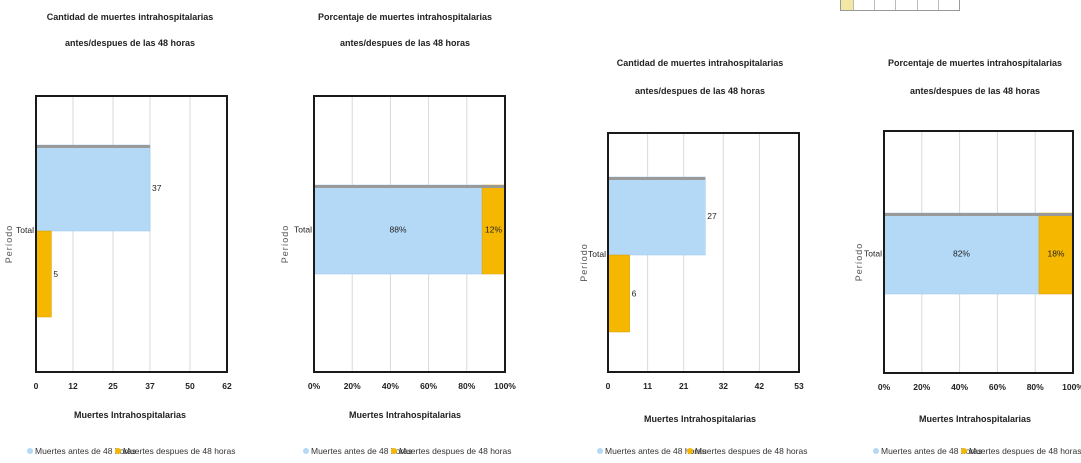  I want to click on x-tick-label: 12, so click(73, 386).